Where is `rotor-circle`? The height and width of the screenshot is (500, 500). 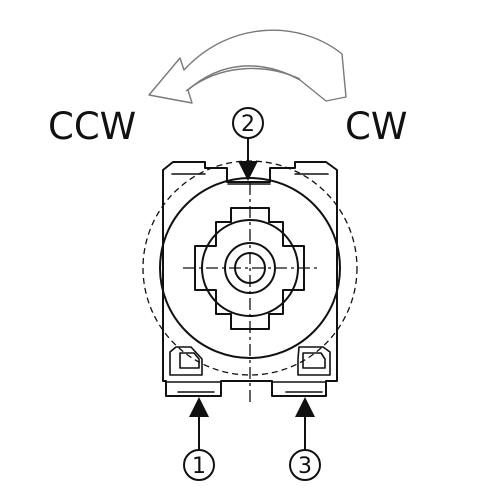 rotor-circle is located at coordinates (250, 268).